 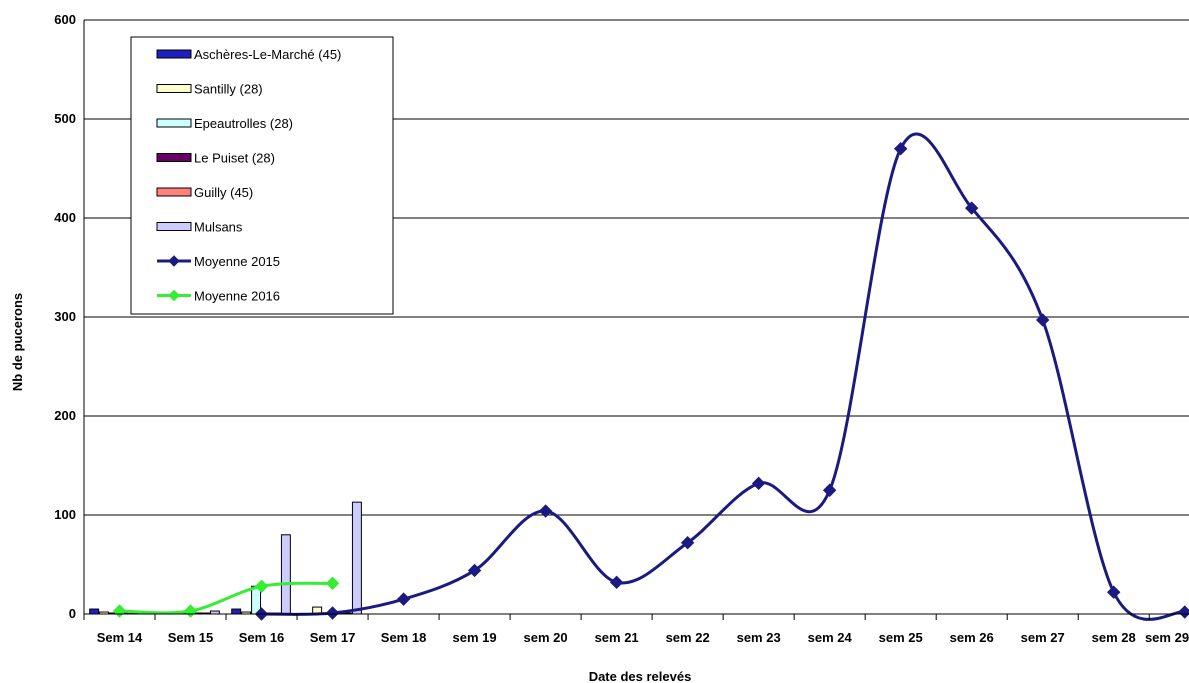 I want to click on x-tick-label: sem 22, so click(x=688, y=637).